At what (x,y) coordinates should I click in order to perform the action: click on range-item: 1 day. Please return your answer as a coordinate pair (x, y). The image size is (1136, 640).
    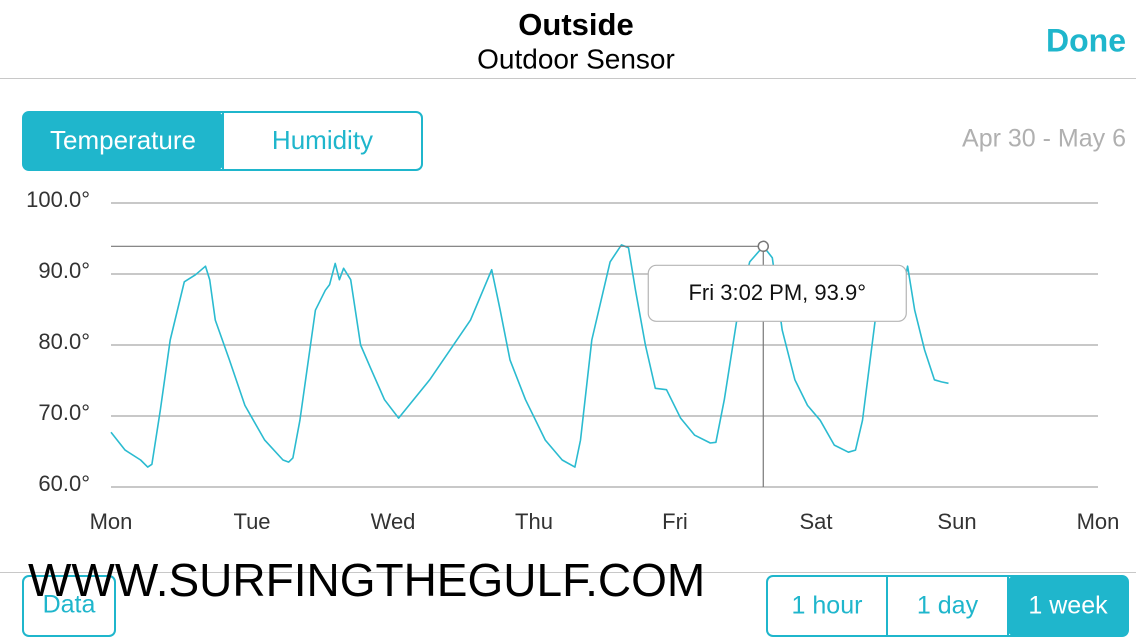
    Looking at the image, I should click on (948, 606).